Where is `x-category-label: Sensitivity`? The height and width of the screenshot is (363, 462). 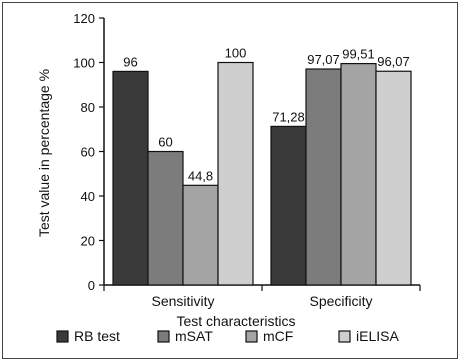
x-category-label: Sensitivity is located at coordinates (182, 301).